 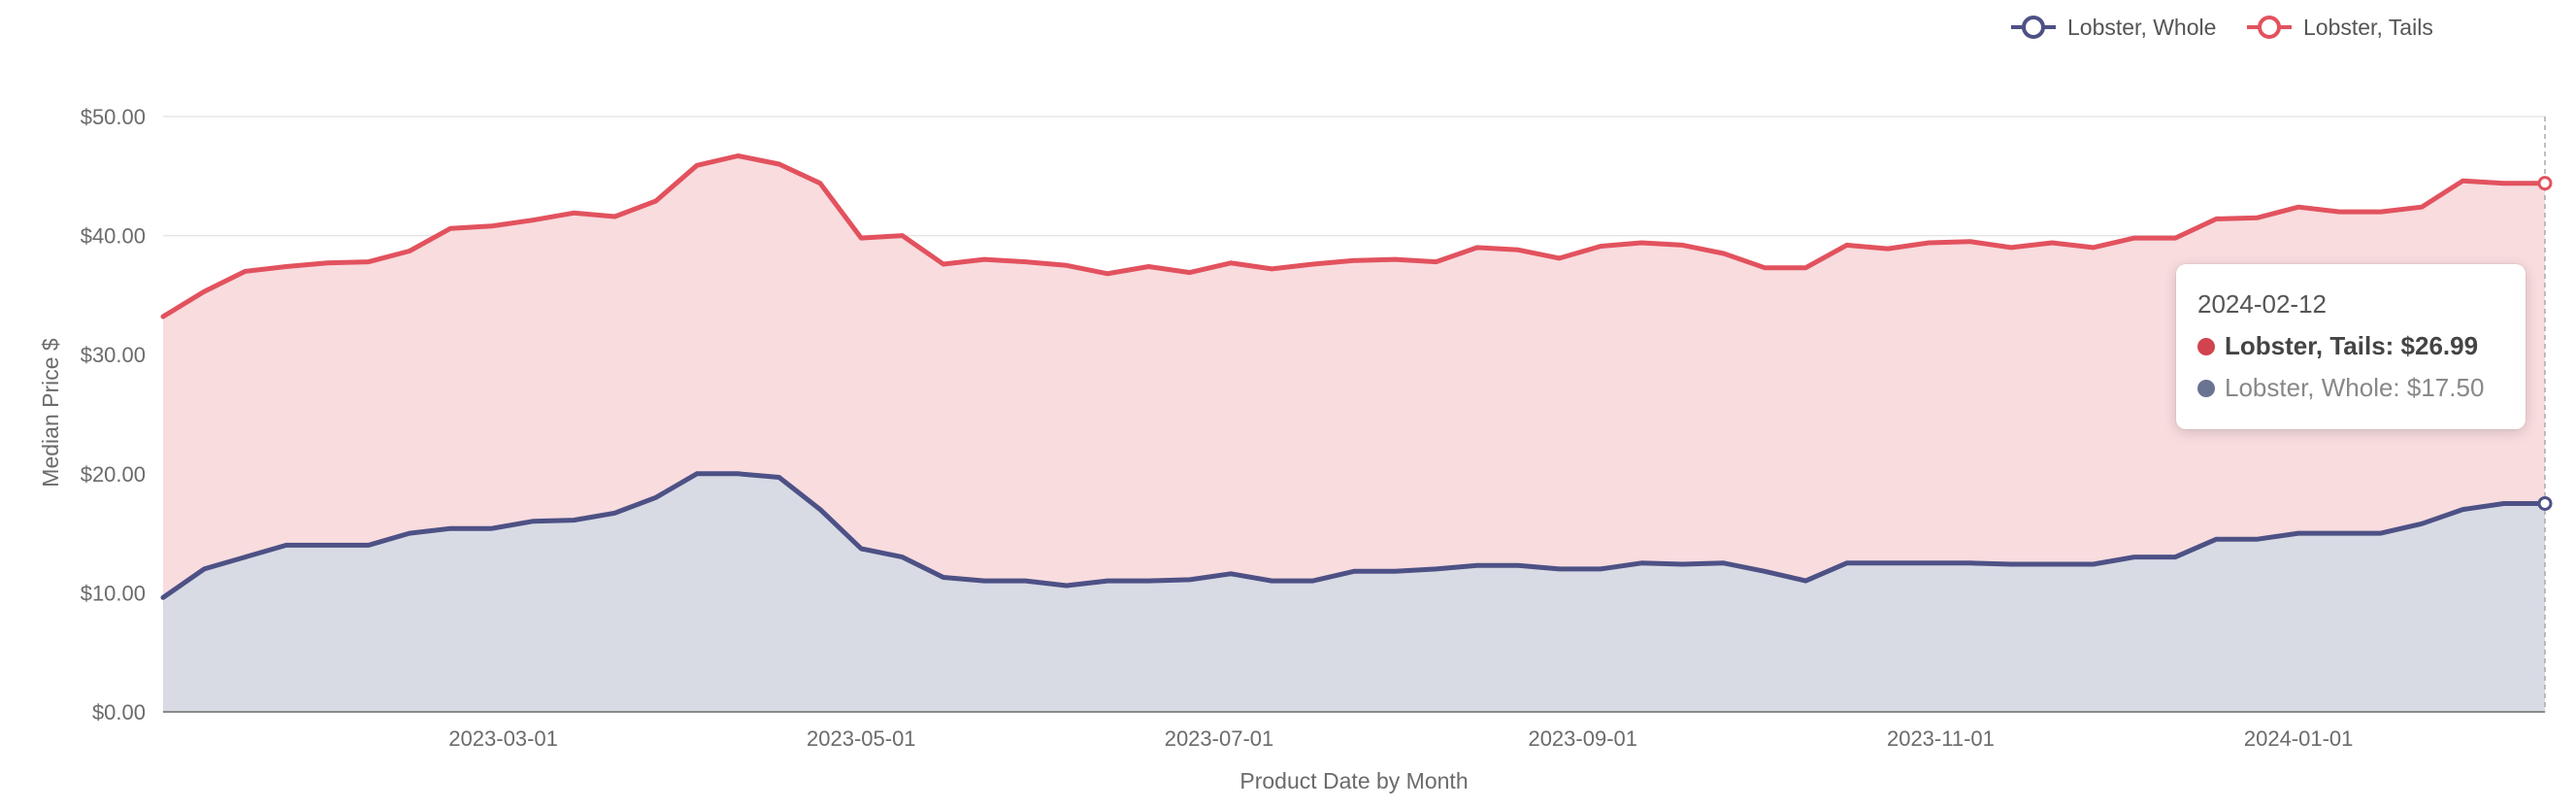 I want to click on tooltip-tails-text: Lobster, Tails: $26.99, so click(x=2352, y=345).